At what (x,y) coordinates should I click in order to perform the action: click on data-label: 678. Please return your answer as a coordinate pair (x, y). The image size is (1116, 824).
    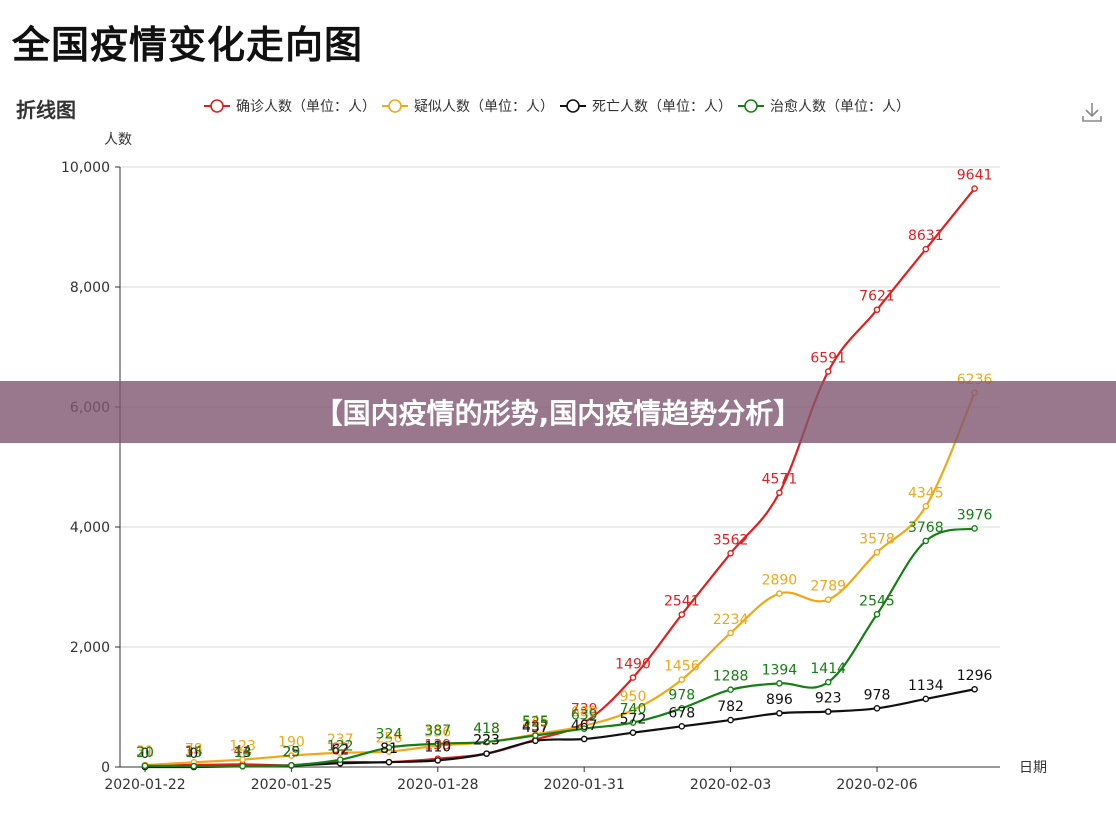
    Looking at the image, I should click on (681, 713).